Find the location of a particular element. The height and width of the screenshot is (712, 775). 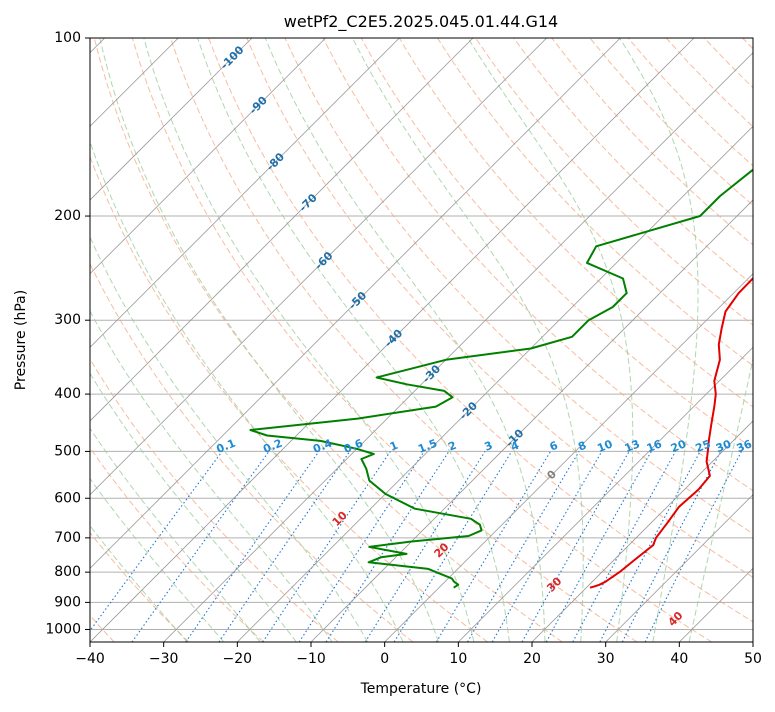

x-tick-label: 40 is located at coordinates (679, 659).